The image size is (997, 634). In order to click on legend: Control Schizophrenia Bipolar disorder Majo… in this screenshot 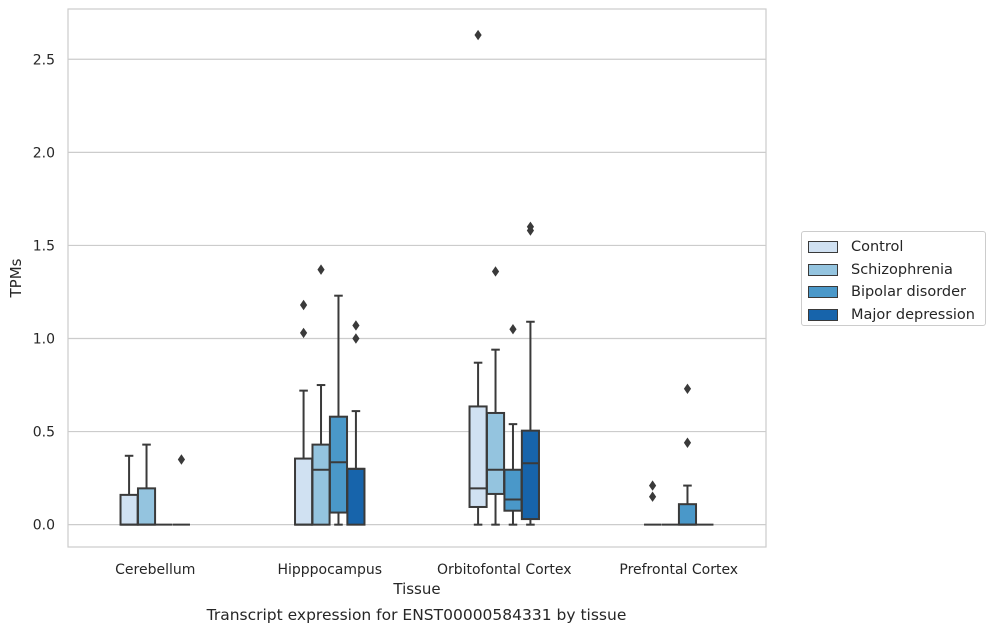, I will do `click(893, 278)`.